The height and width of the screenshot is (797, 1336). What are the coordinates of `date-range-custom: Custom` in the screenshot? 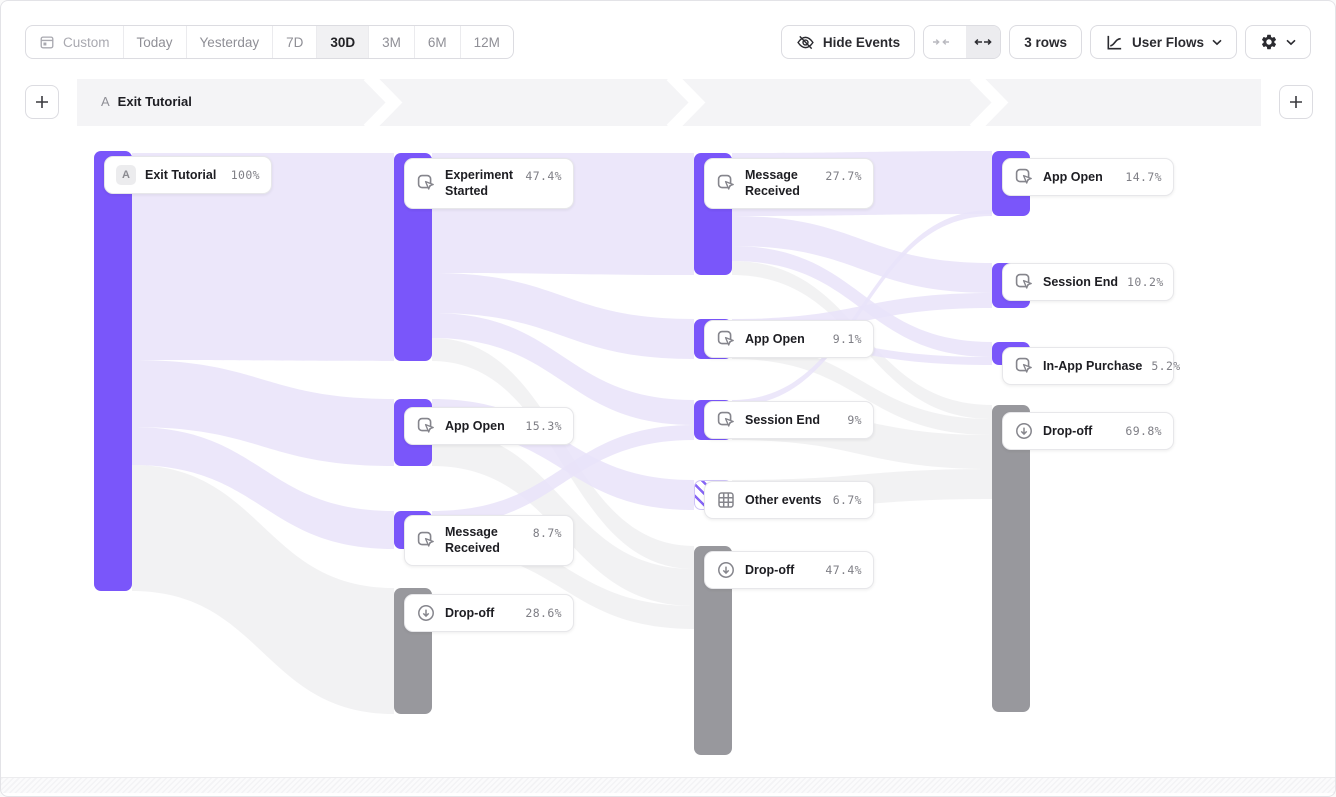 It's located at (75, 42).